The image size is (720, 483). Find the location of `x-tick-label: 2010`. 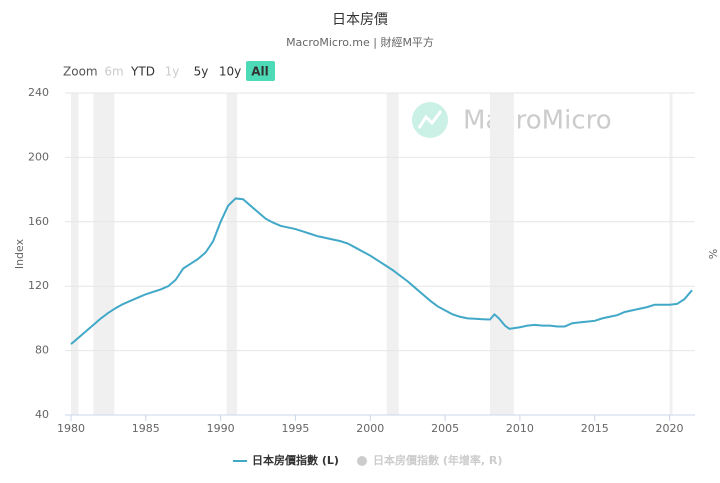

x-tick-label: 2010 is located at coordinates (520, 428).